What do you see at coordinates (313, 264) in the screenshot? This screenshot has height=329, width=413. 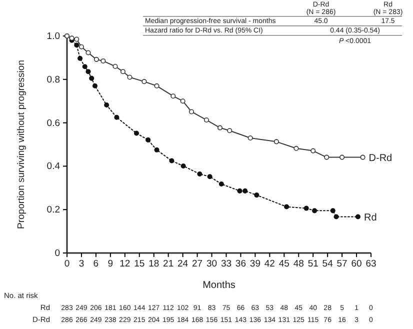 I see `x-tick-label: 51` at bounding box center [313, 264].